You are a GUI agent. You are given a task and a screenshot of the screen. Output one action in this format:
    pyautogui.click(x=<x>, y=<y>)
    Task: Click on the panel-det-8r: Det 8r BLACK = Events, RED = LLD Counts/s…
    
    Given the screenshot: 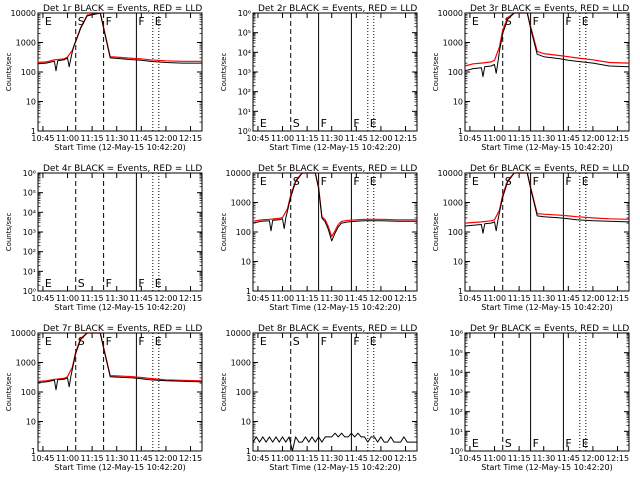 What is the action you would take?
    pyautogui.click(x=319, y=398)
    